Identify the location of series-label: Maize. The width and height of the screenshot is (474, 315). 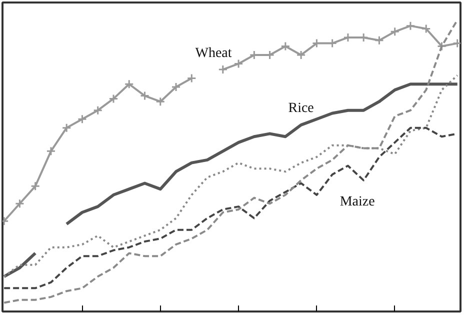
(357, 202).